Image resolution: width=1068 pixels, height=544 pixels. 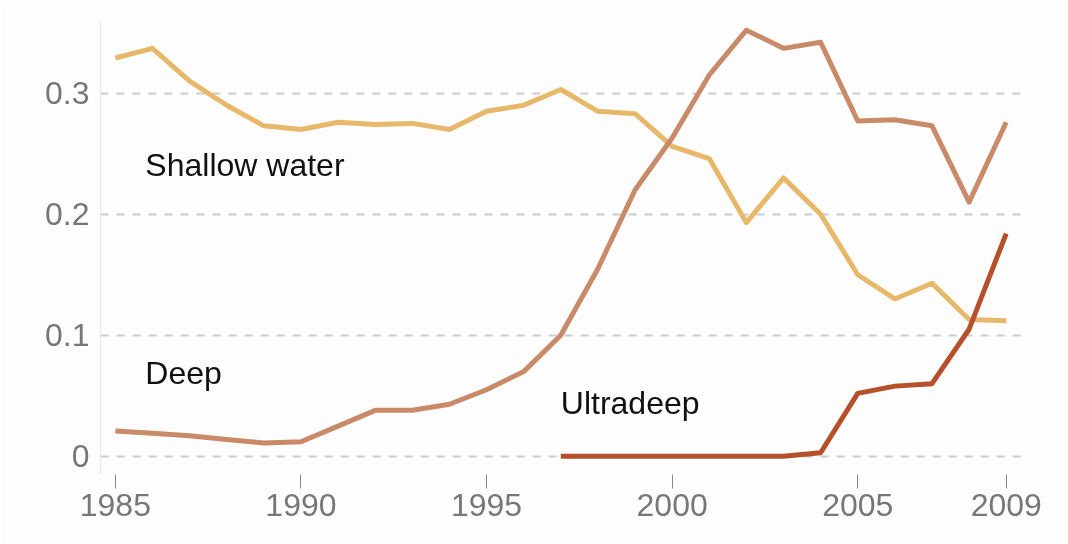 What do you see at coordinates (67, 93) in the screenshot?
I see `y-tick-label: 0.3` at bounding box center [67, 93].